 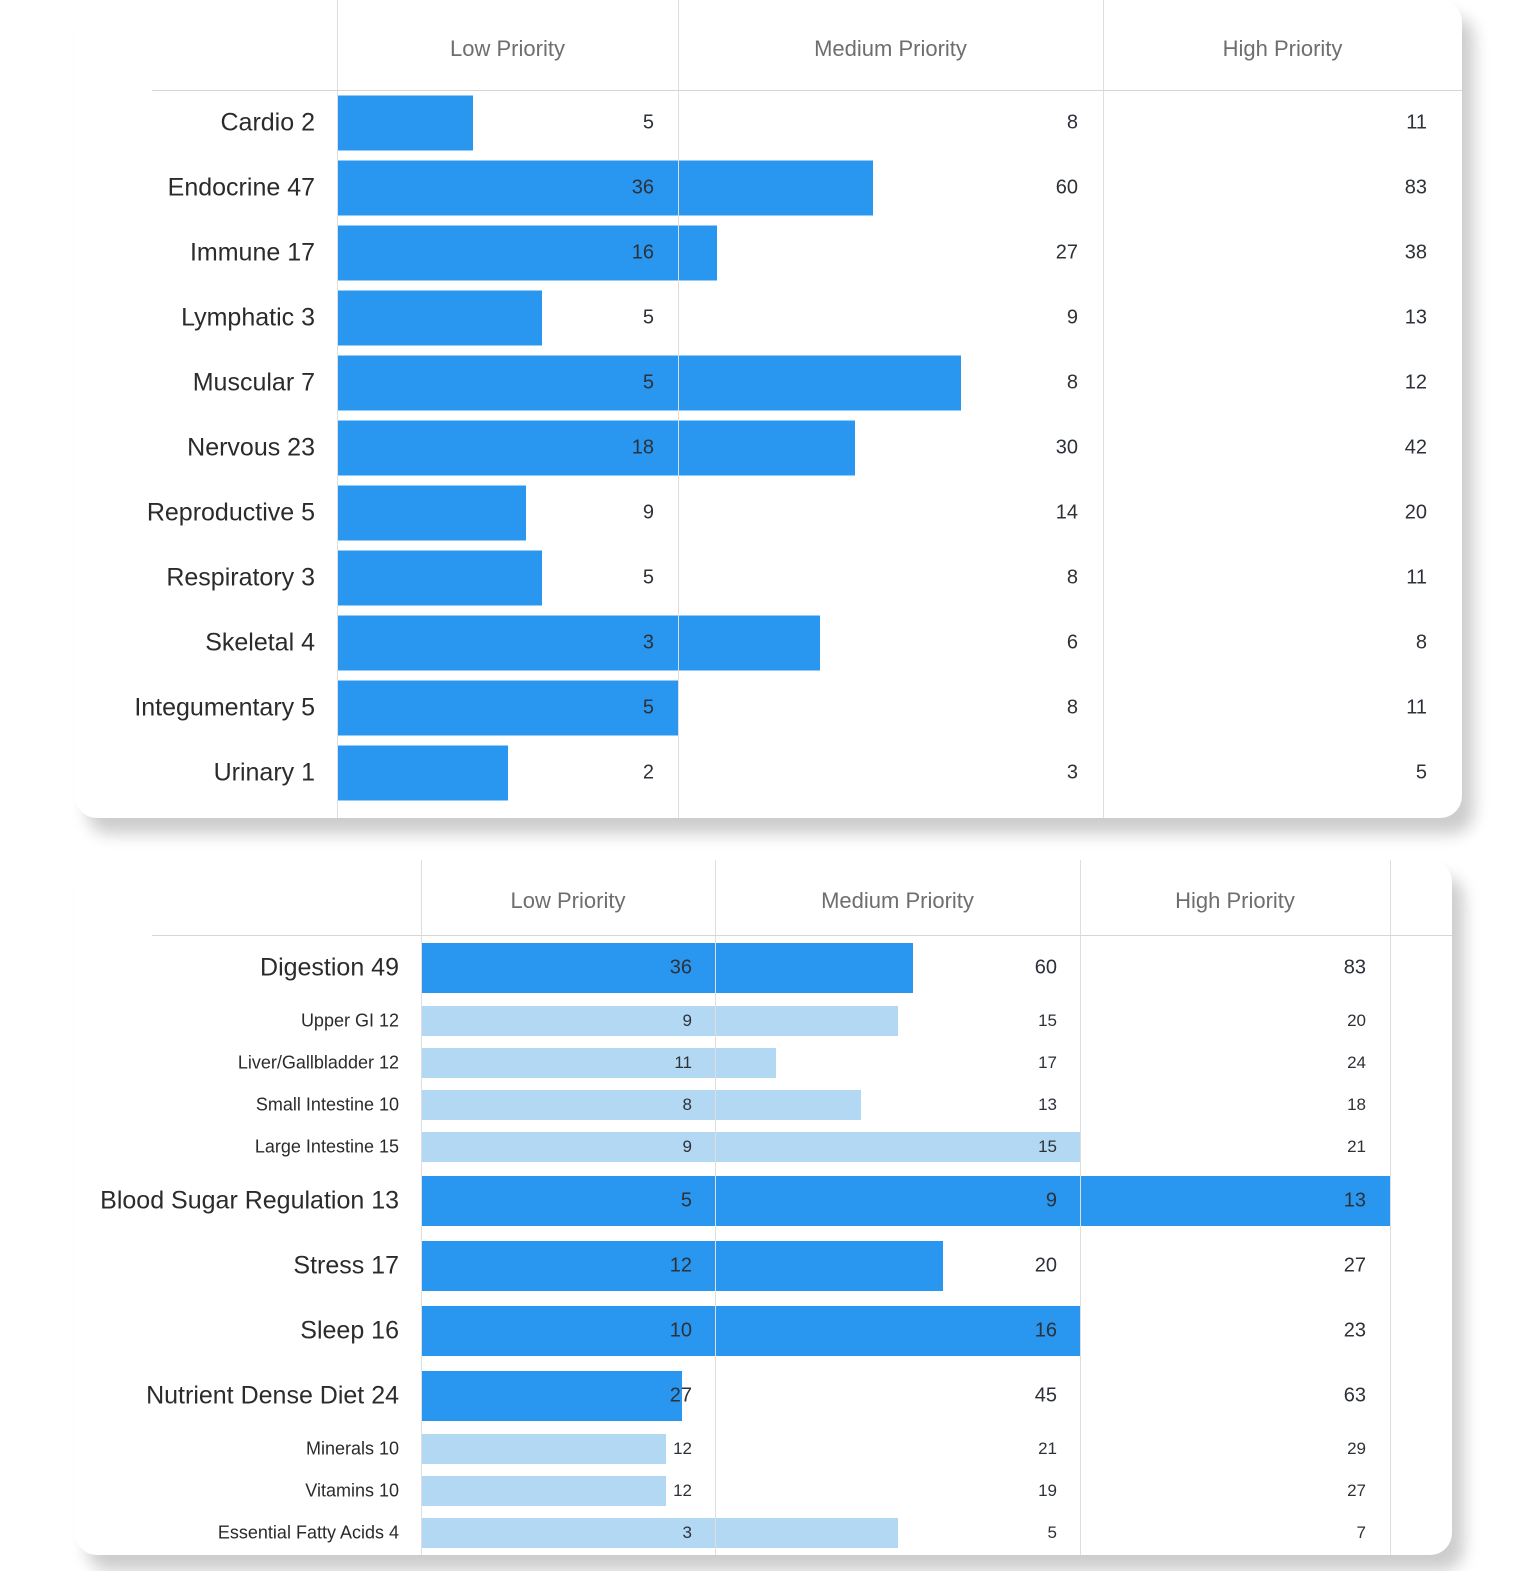 What do you see at coordinates (253, 382) in the screenshot?
I see `row-label: Muscular 7` at bounding box center [253, 382].